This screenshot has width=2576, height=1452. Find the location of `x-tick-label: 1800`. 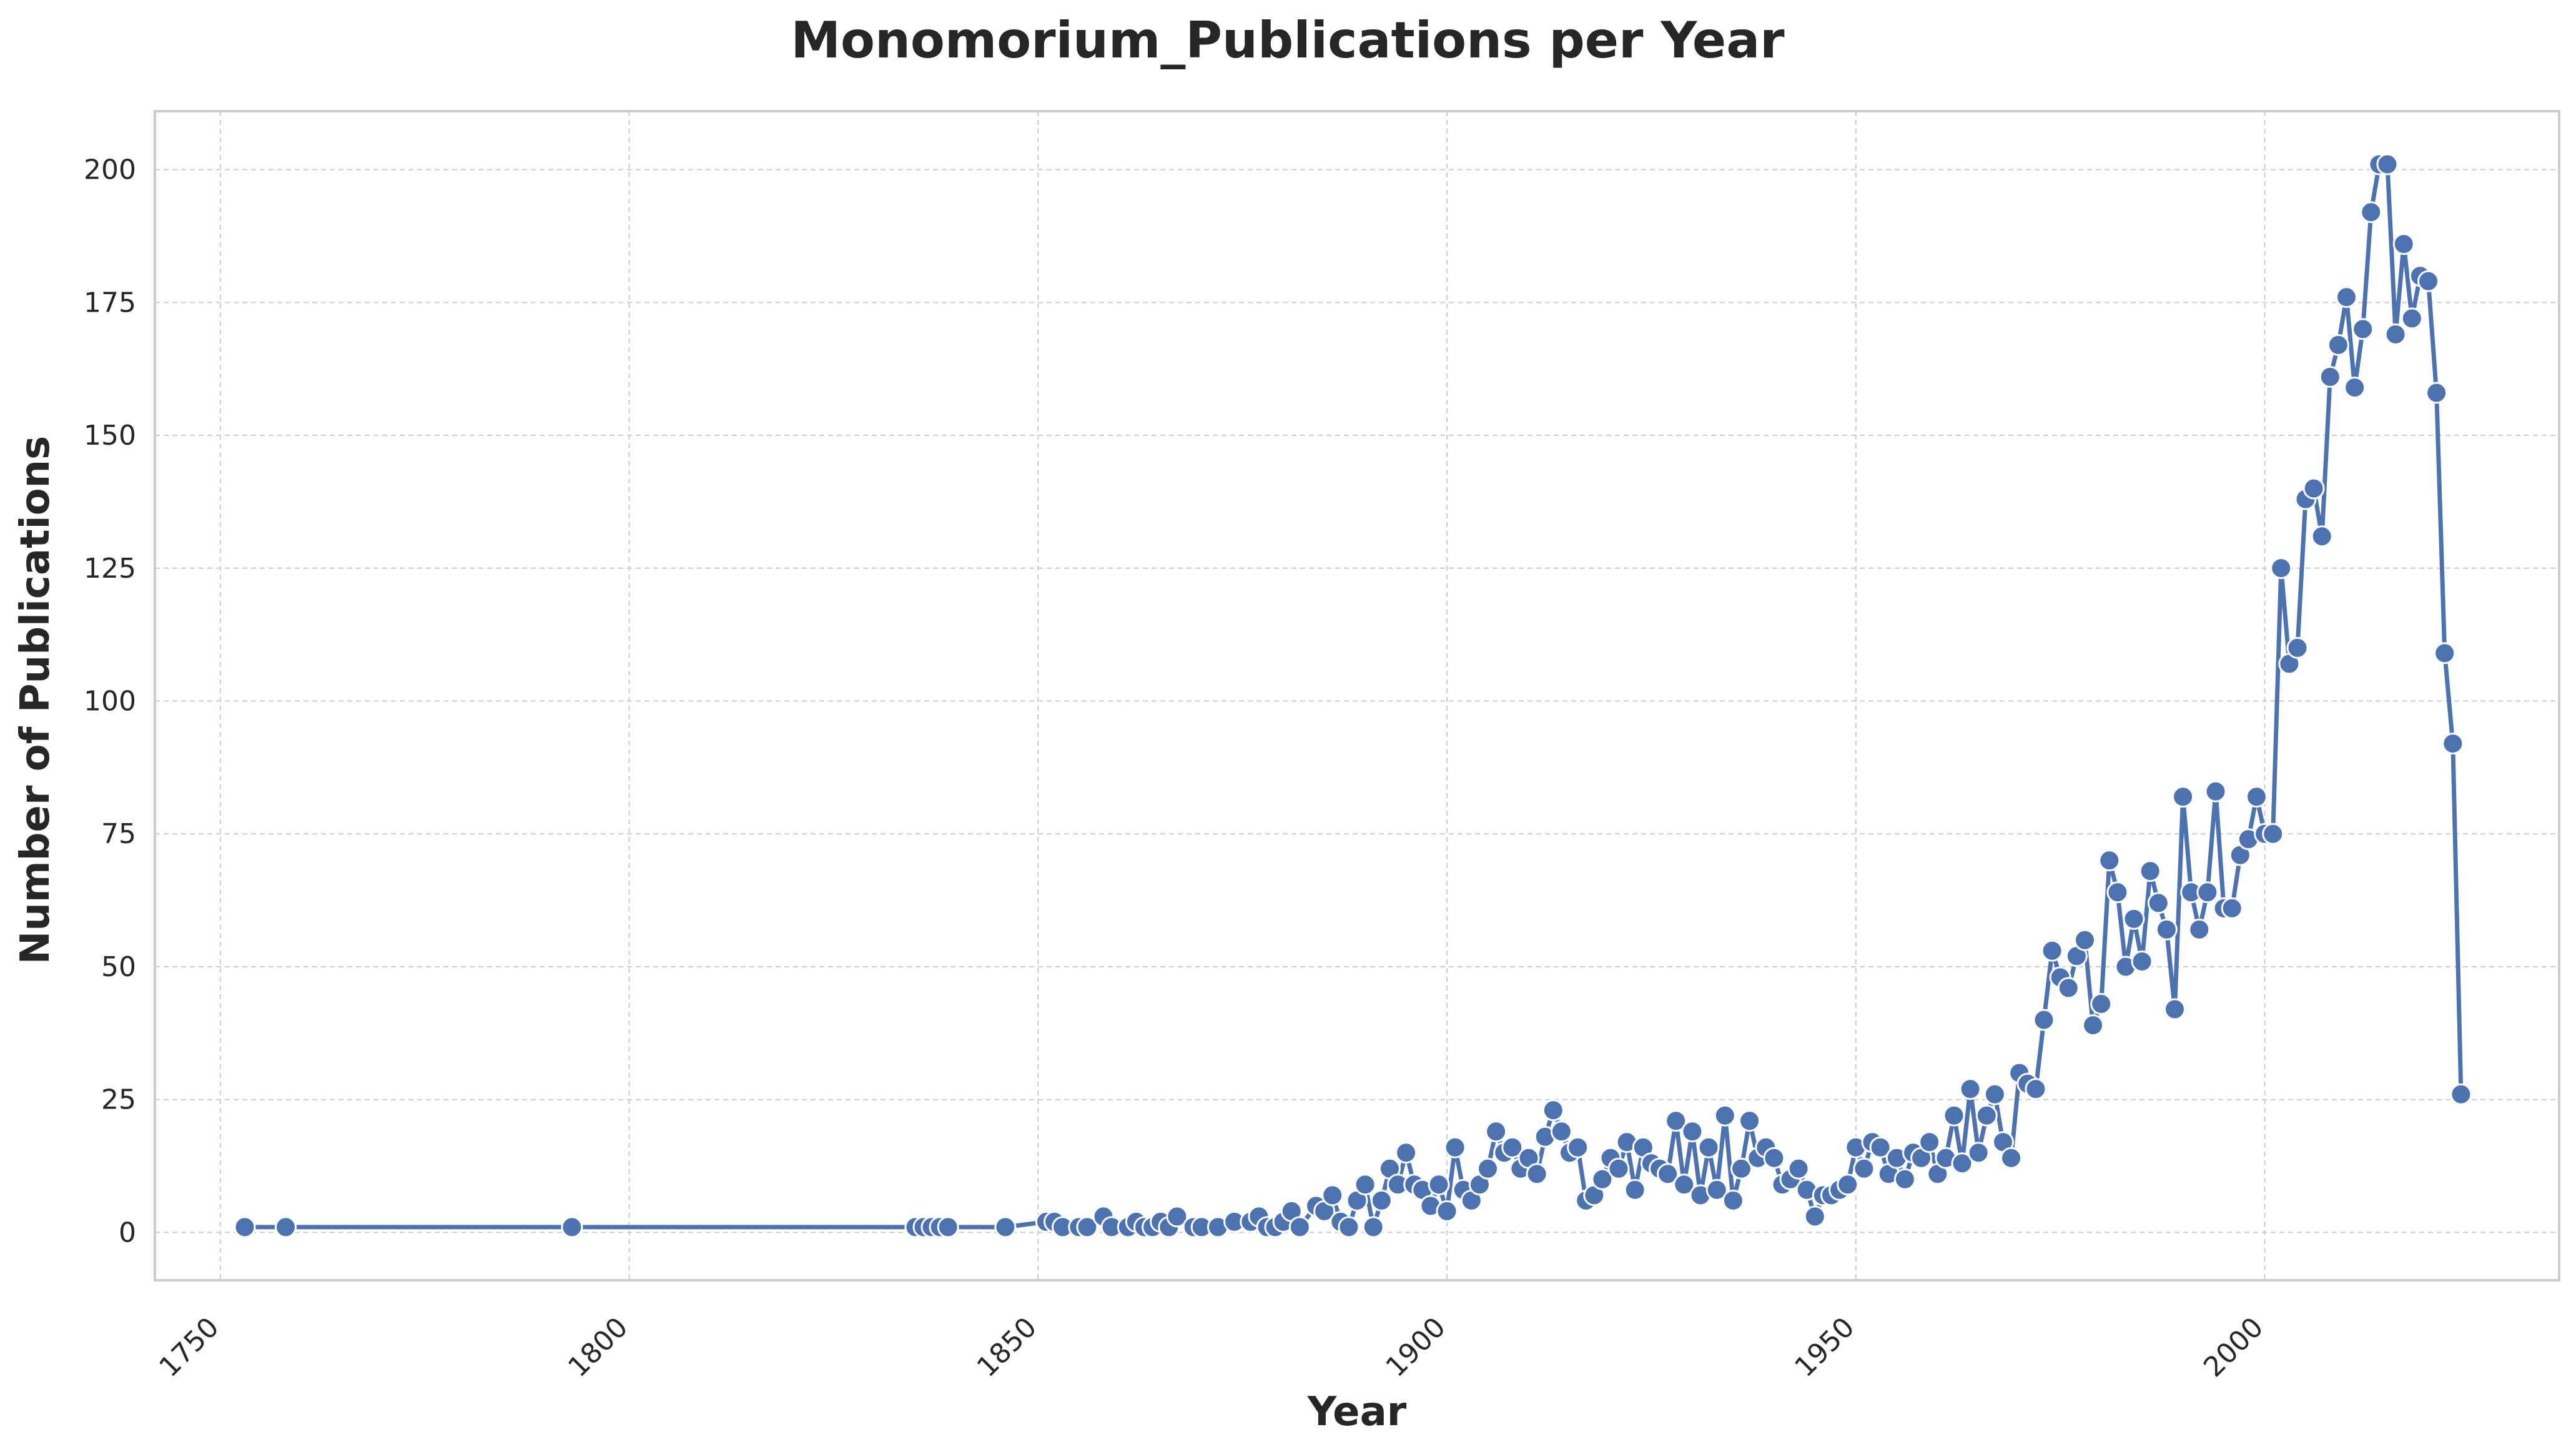

x-tick-label: 1800 is located at coordinates (598, 1347).